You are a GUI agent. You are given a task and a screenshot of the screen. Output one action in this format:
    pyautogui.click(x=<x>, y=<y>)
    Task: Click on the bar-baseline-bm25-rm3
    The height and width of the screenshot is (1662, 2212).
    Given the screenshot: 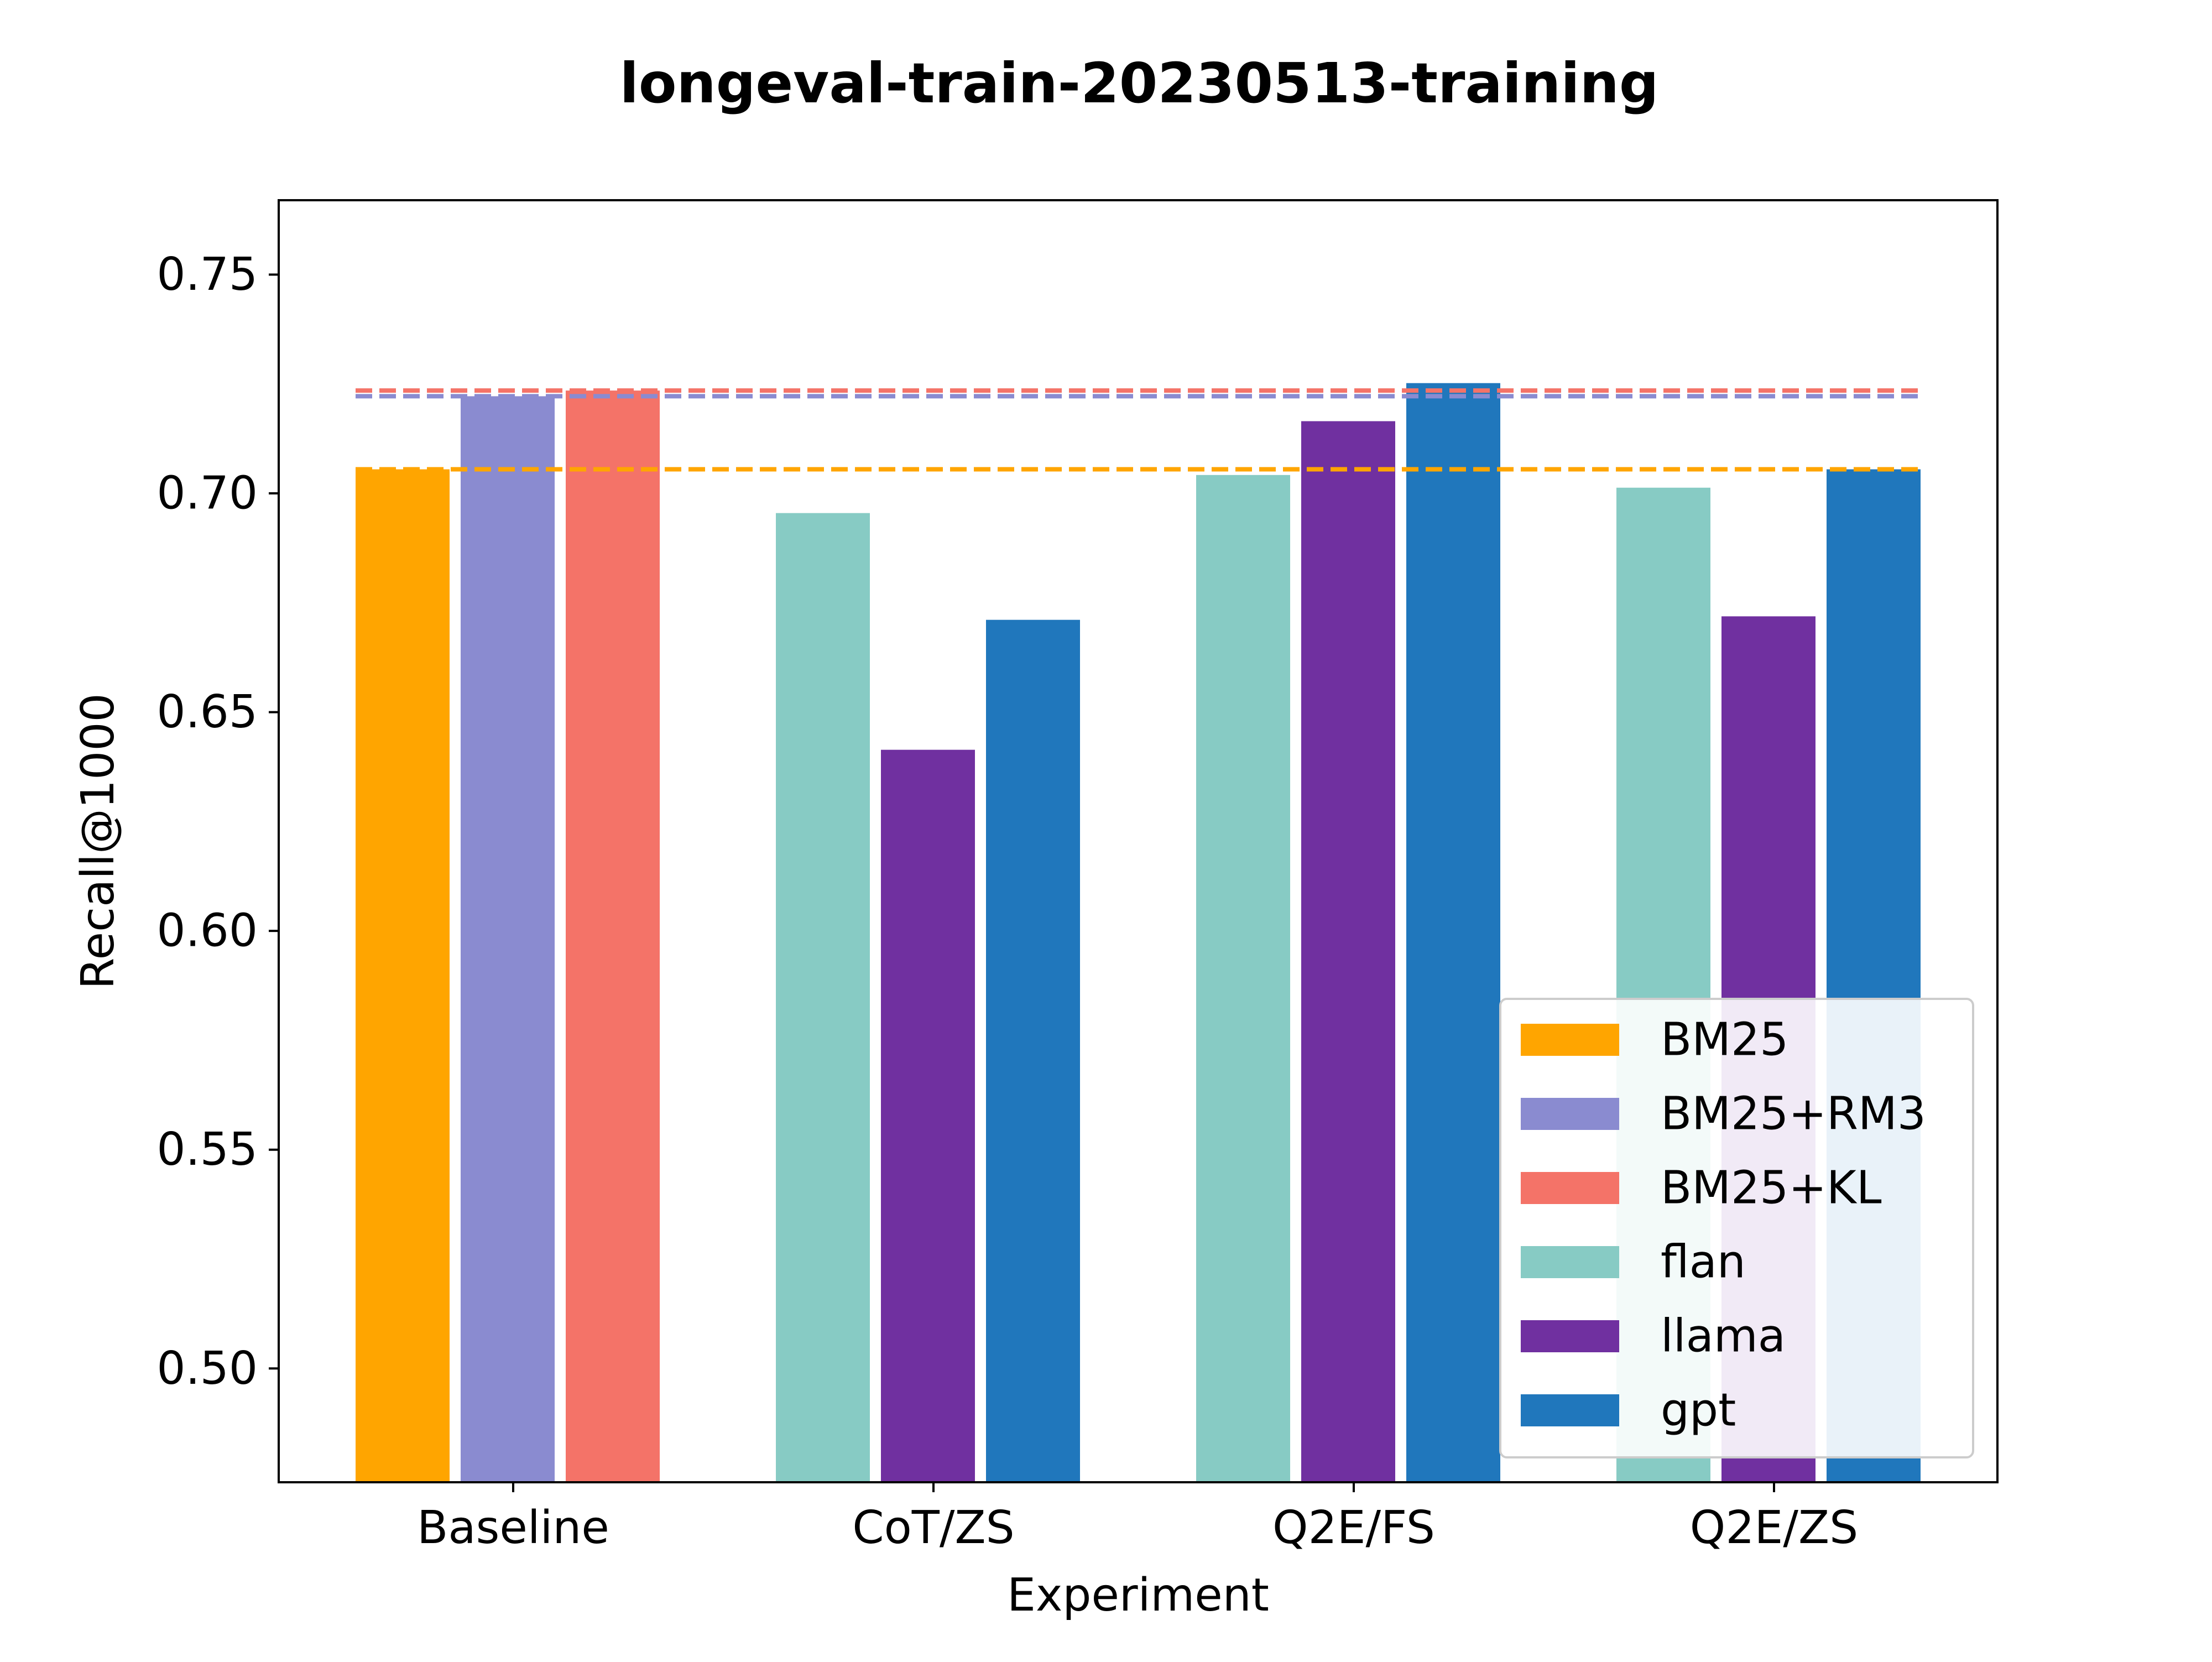 What is the action you would take?
    pyautogui.click(x=508, y=939)
    